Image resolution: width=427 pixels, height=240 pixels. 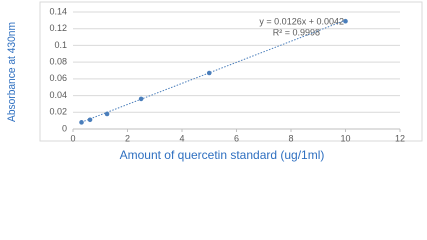 What do you see at coordinates (127, 138) in the screenshot?
I see `x-tick-label: 2` at bounding box center [127, 138].